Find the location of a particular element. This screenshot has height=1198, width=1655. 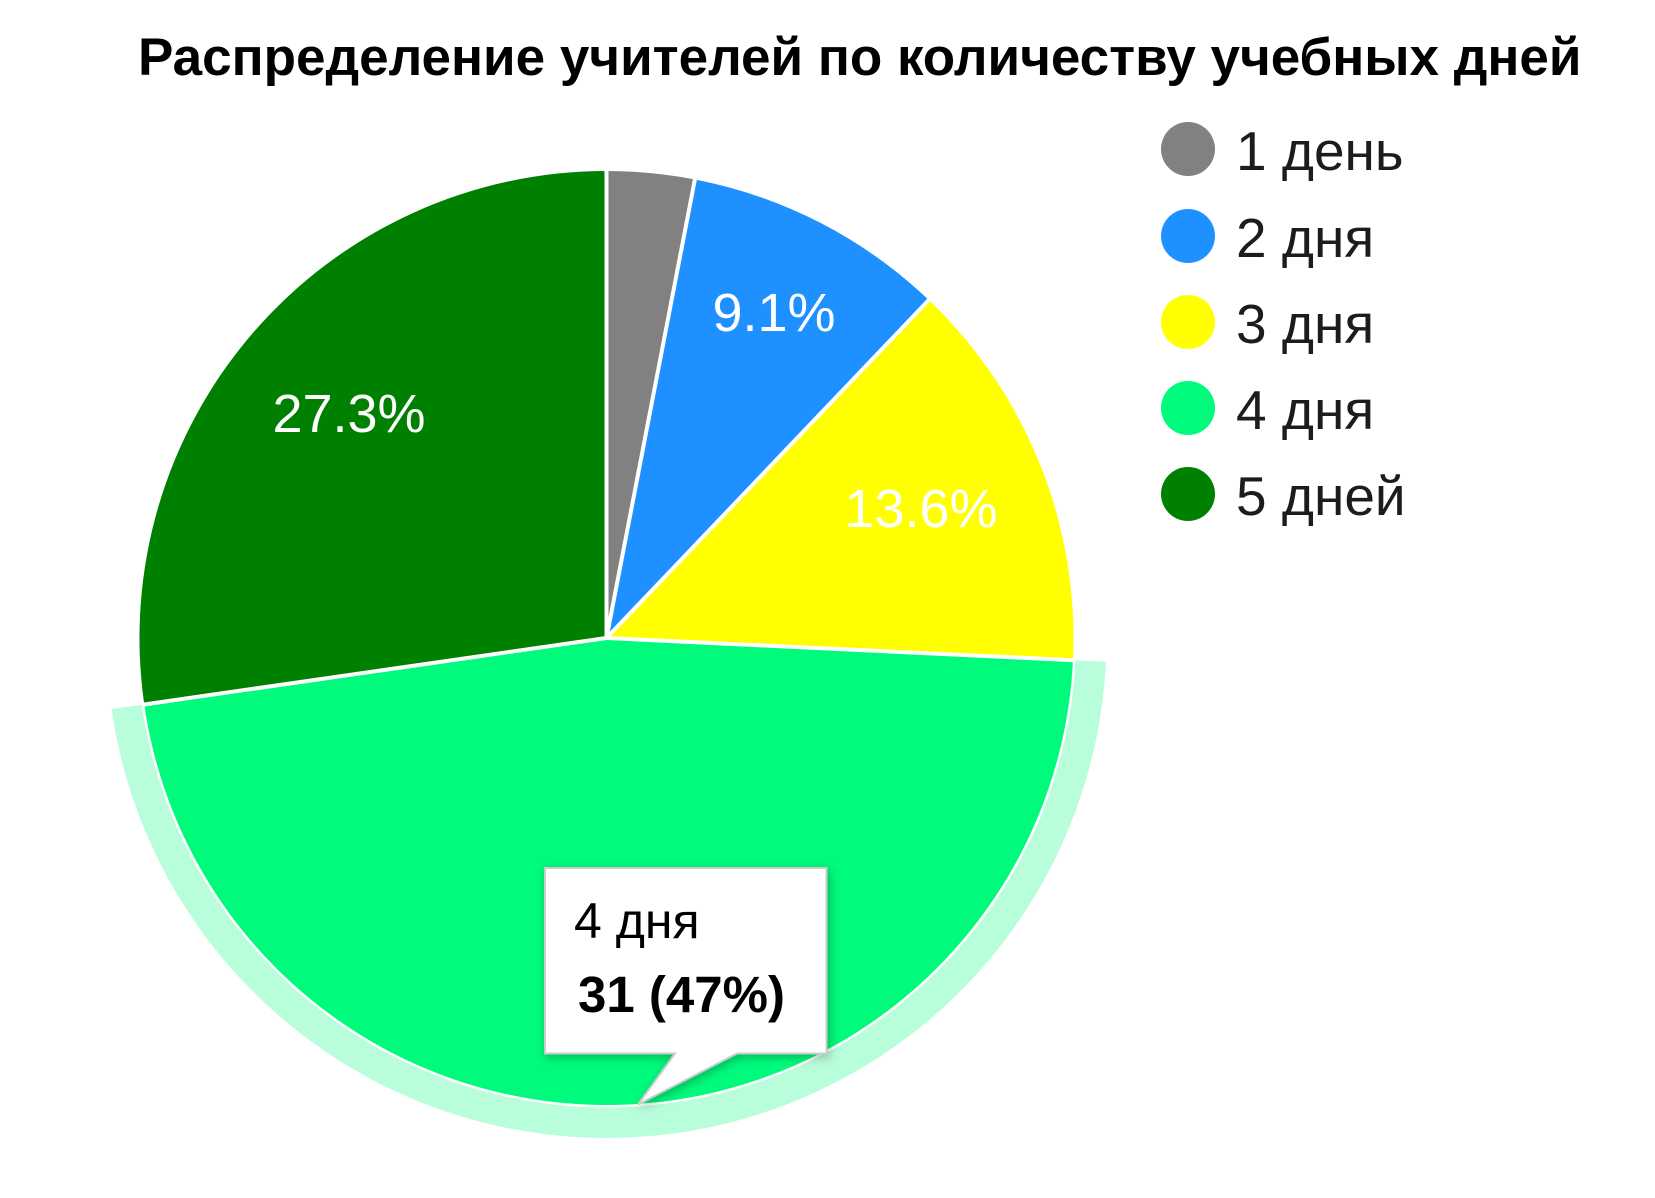

svg-text: 3 дня is located at coordinates (1305, 324).